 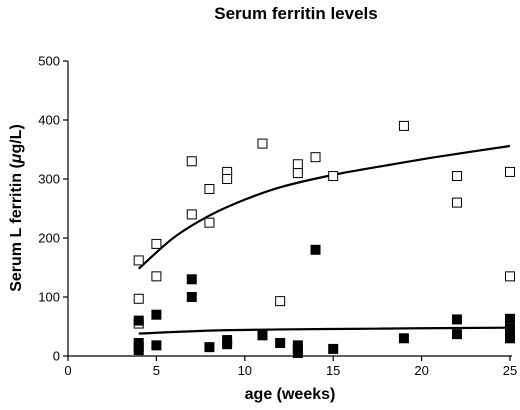 What do you see at coordinates (56, 356) in the screenshot?
I see `y-tick-label: 0` at bounding box center [56, 356].